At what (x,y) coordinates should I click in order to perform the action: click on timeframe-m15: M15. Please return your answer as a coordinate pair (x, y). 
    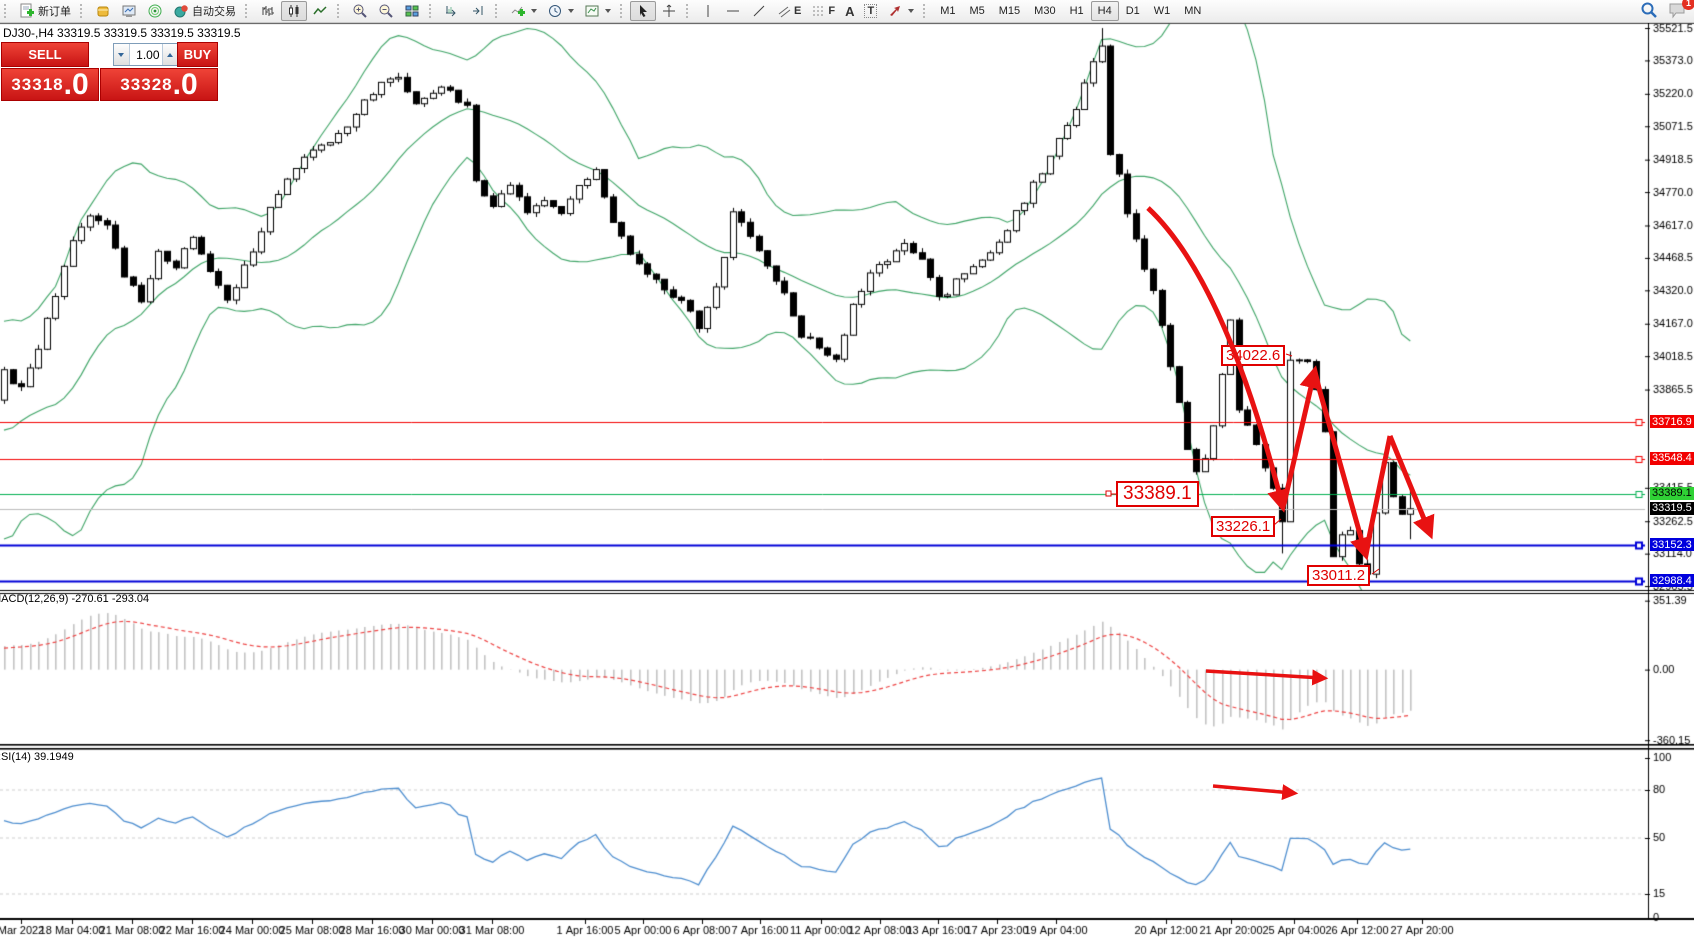
    Looking at the image, I should click on (1009, 11).